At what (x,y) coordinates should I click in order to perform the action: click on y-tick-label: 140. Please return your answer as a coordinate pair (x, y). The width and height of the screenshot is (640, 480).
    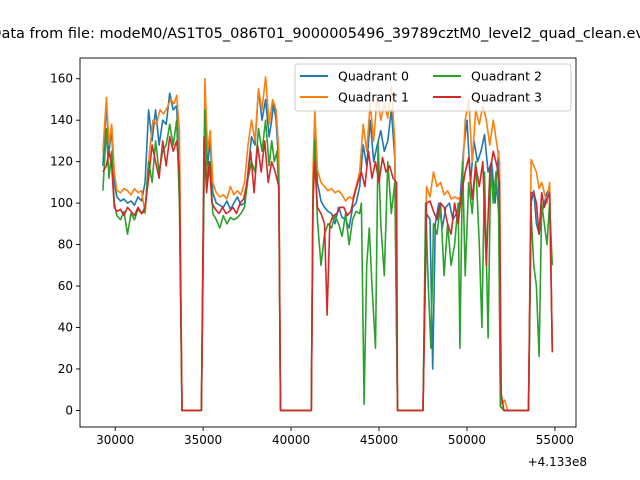
    Looking at the image, I should click on (61, 120).